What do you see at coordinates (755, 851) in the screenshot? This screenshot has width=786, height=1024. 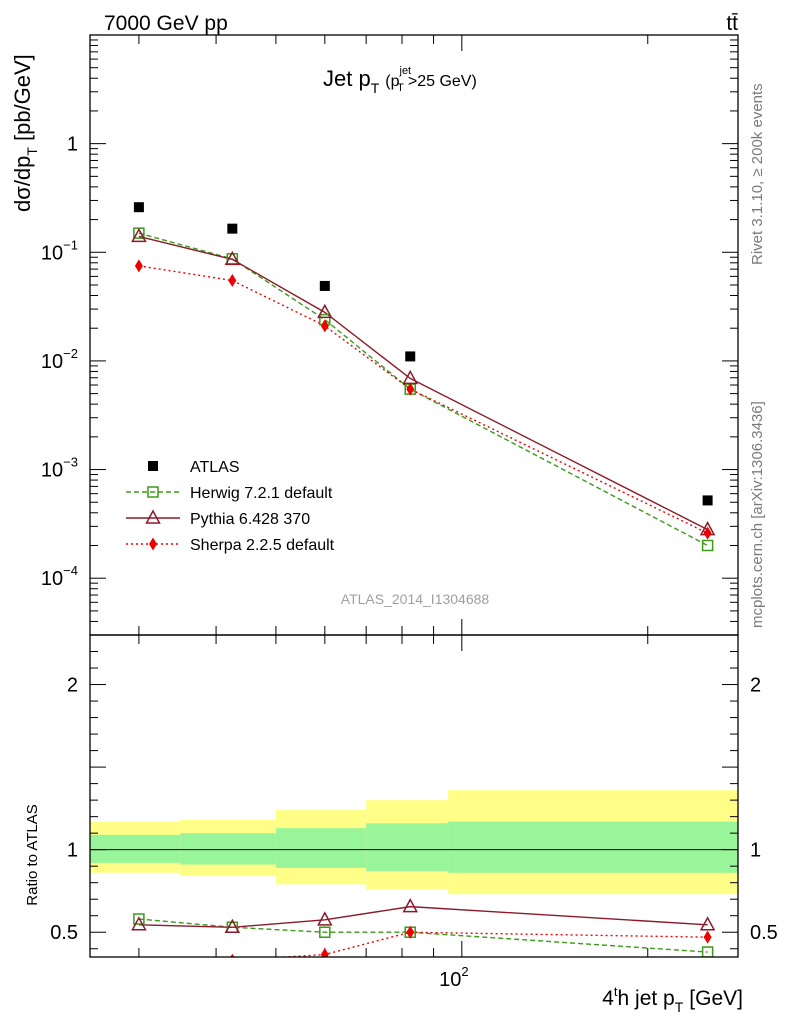 I see `ratio-y-tick-label-right: 1` at bounding box center [755, 851].